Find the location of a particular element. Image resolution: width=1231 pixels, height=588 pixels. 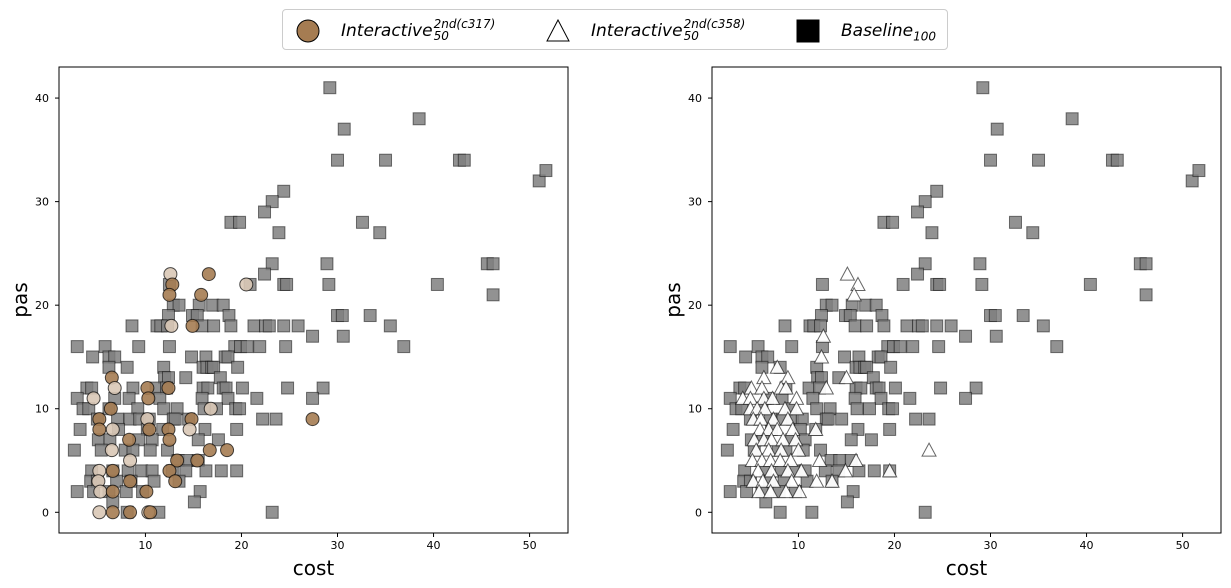

x-tick-label: 50 is located at coordinates (1183, 545).